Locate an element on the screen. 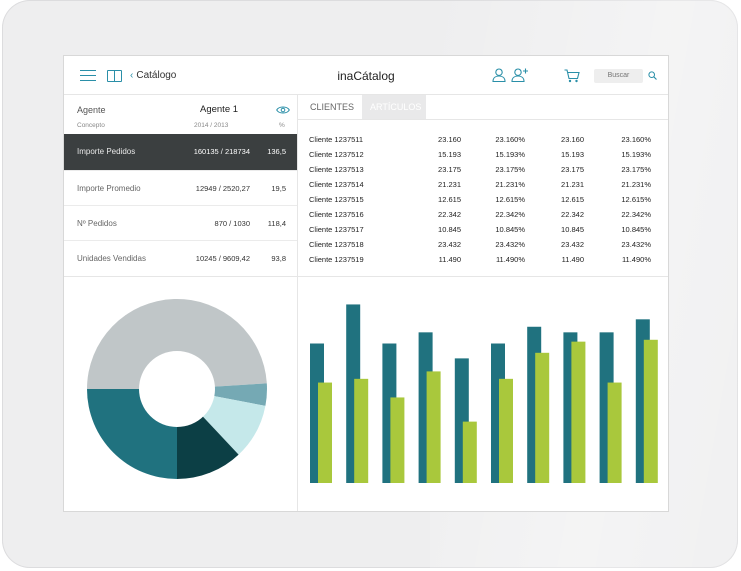  metric-numero-pedidos: Nº Pedidos 870 / 1030 118,4 is located at coordinates (180, 223).